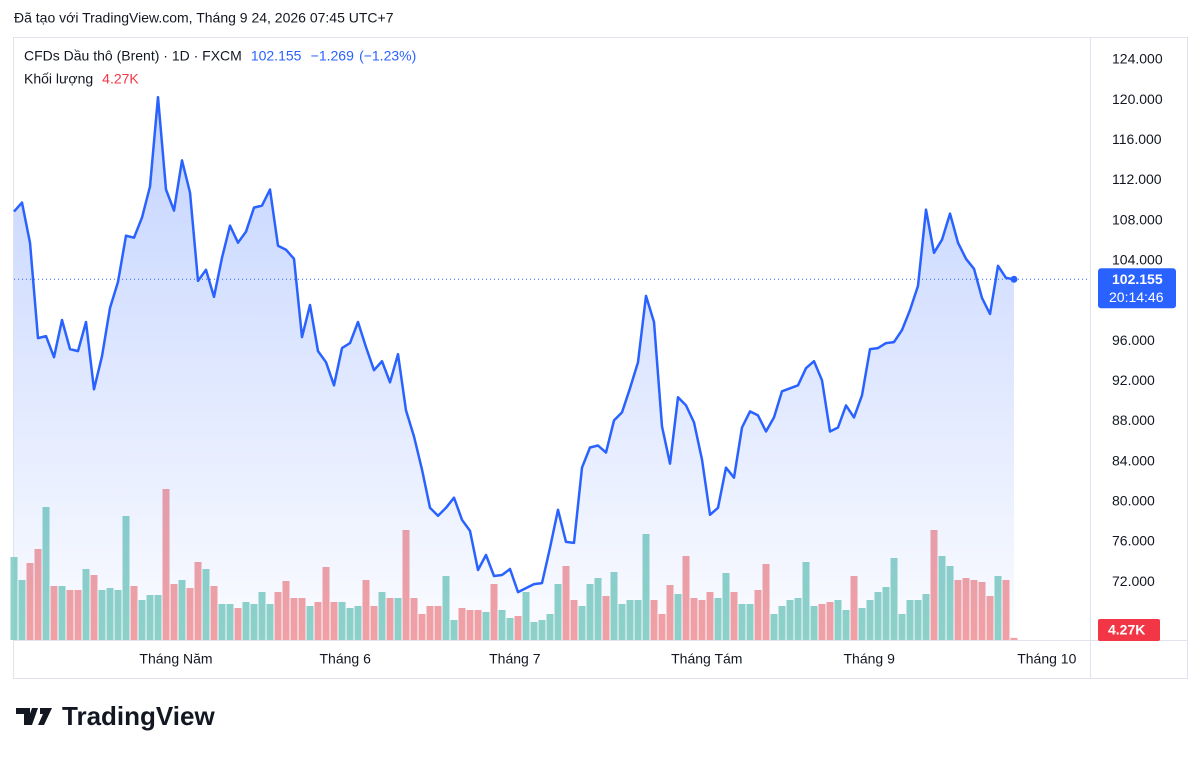 This screenshot has height=764, width=1200. I want to click on volume-name: Khối lượng, so click(58, 79).